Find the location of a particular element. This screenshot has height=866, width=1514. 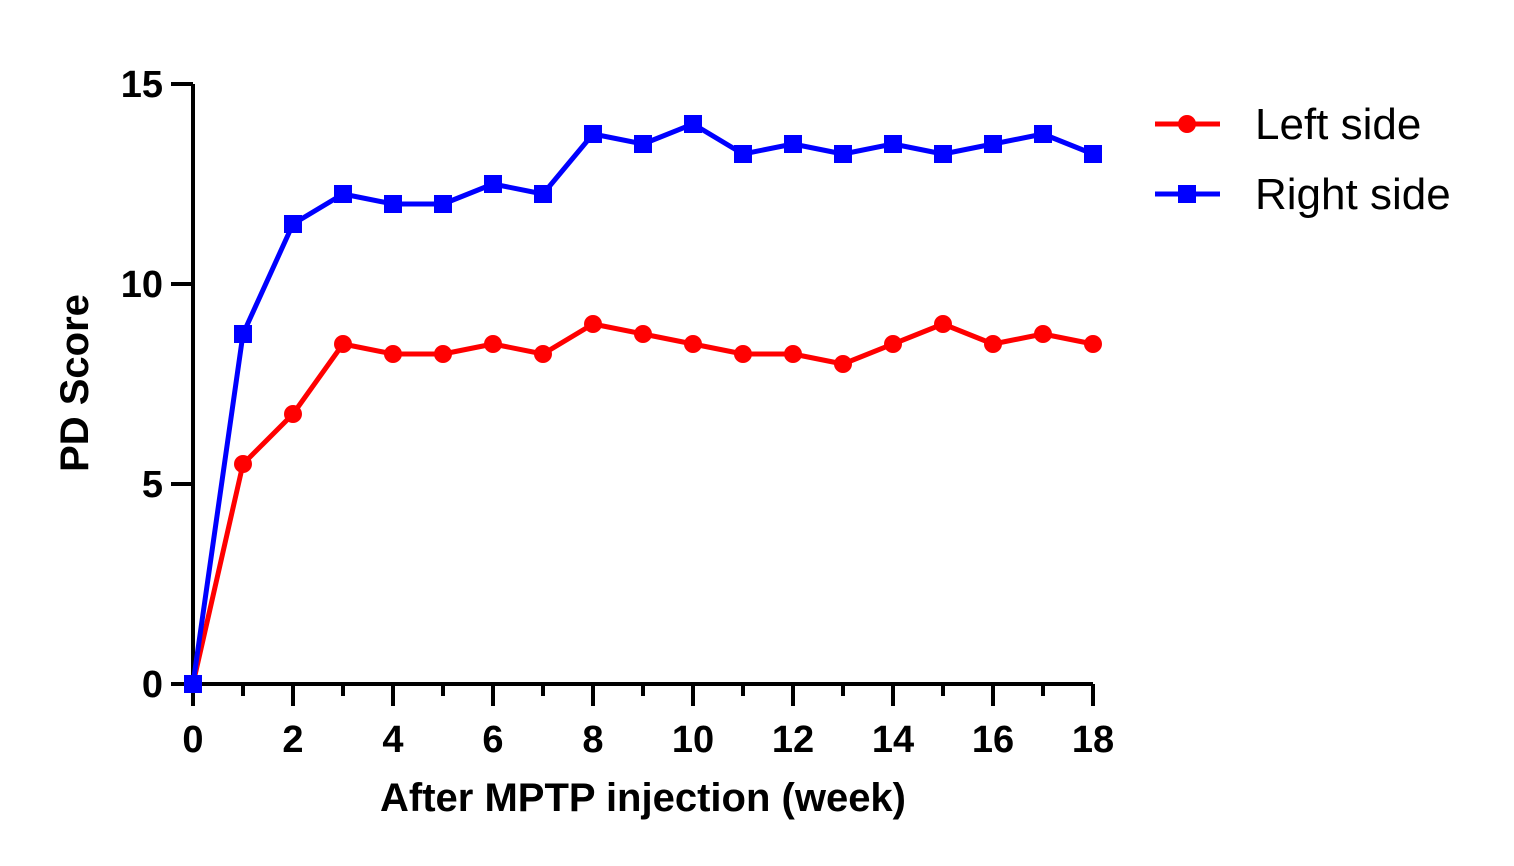

x-tick-label: 10 is located at coordinates (693, 740).